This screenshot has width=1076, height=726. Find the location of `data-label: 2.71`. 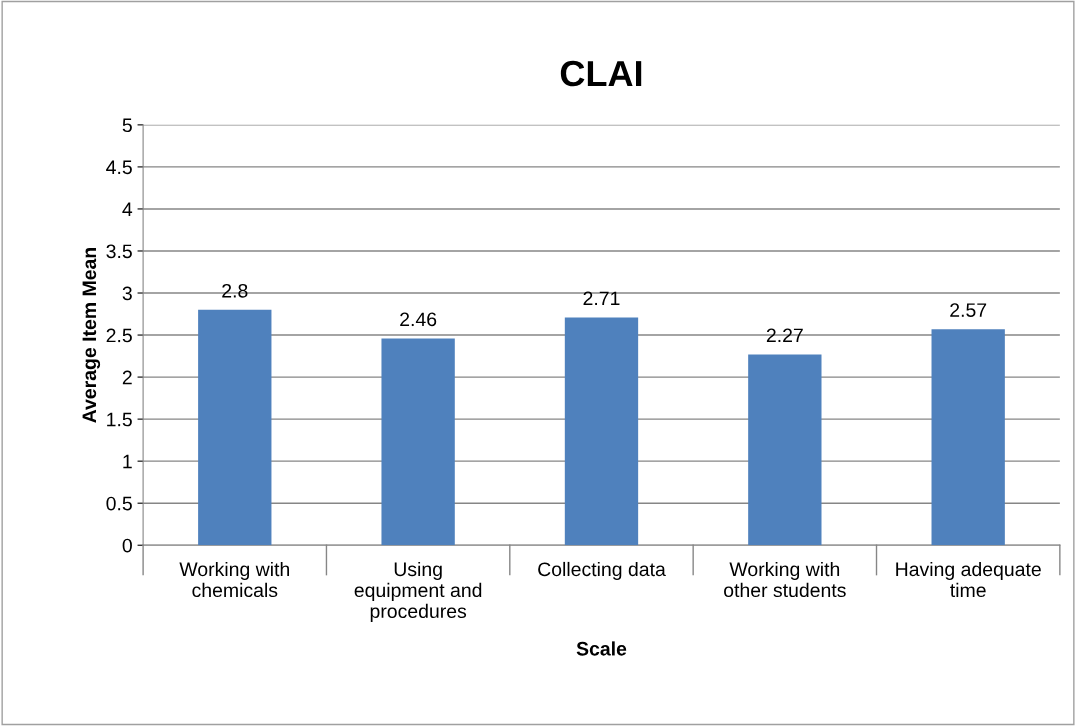

data-label: 2.71 is located at coordinates (601, 298).